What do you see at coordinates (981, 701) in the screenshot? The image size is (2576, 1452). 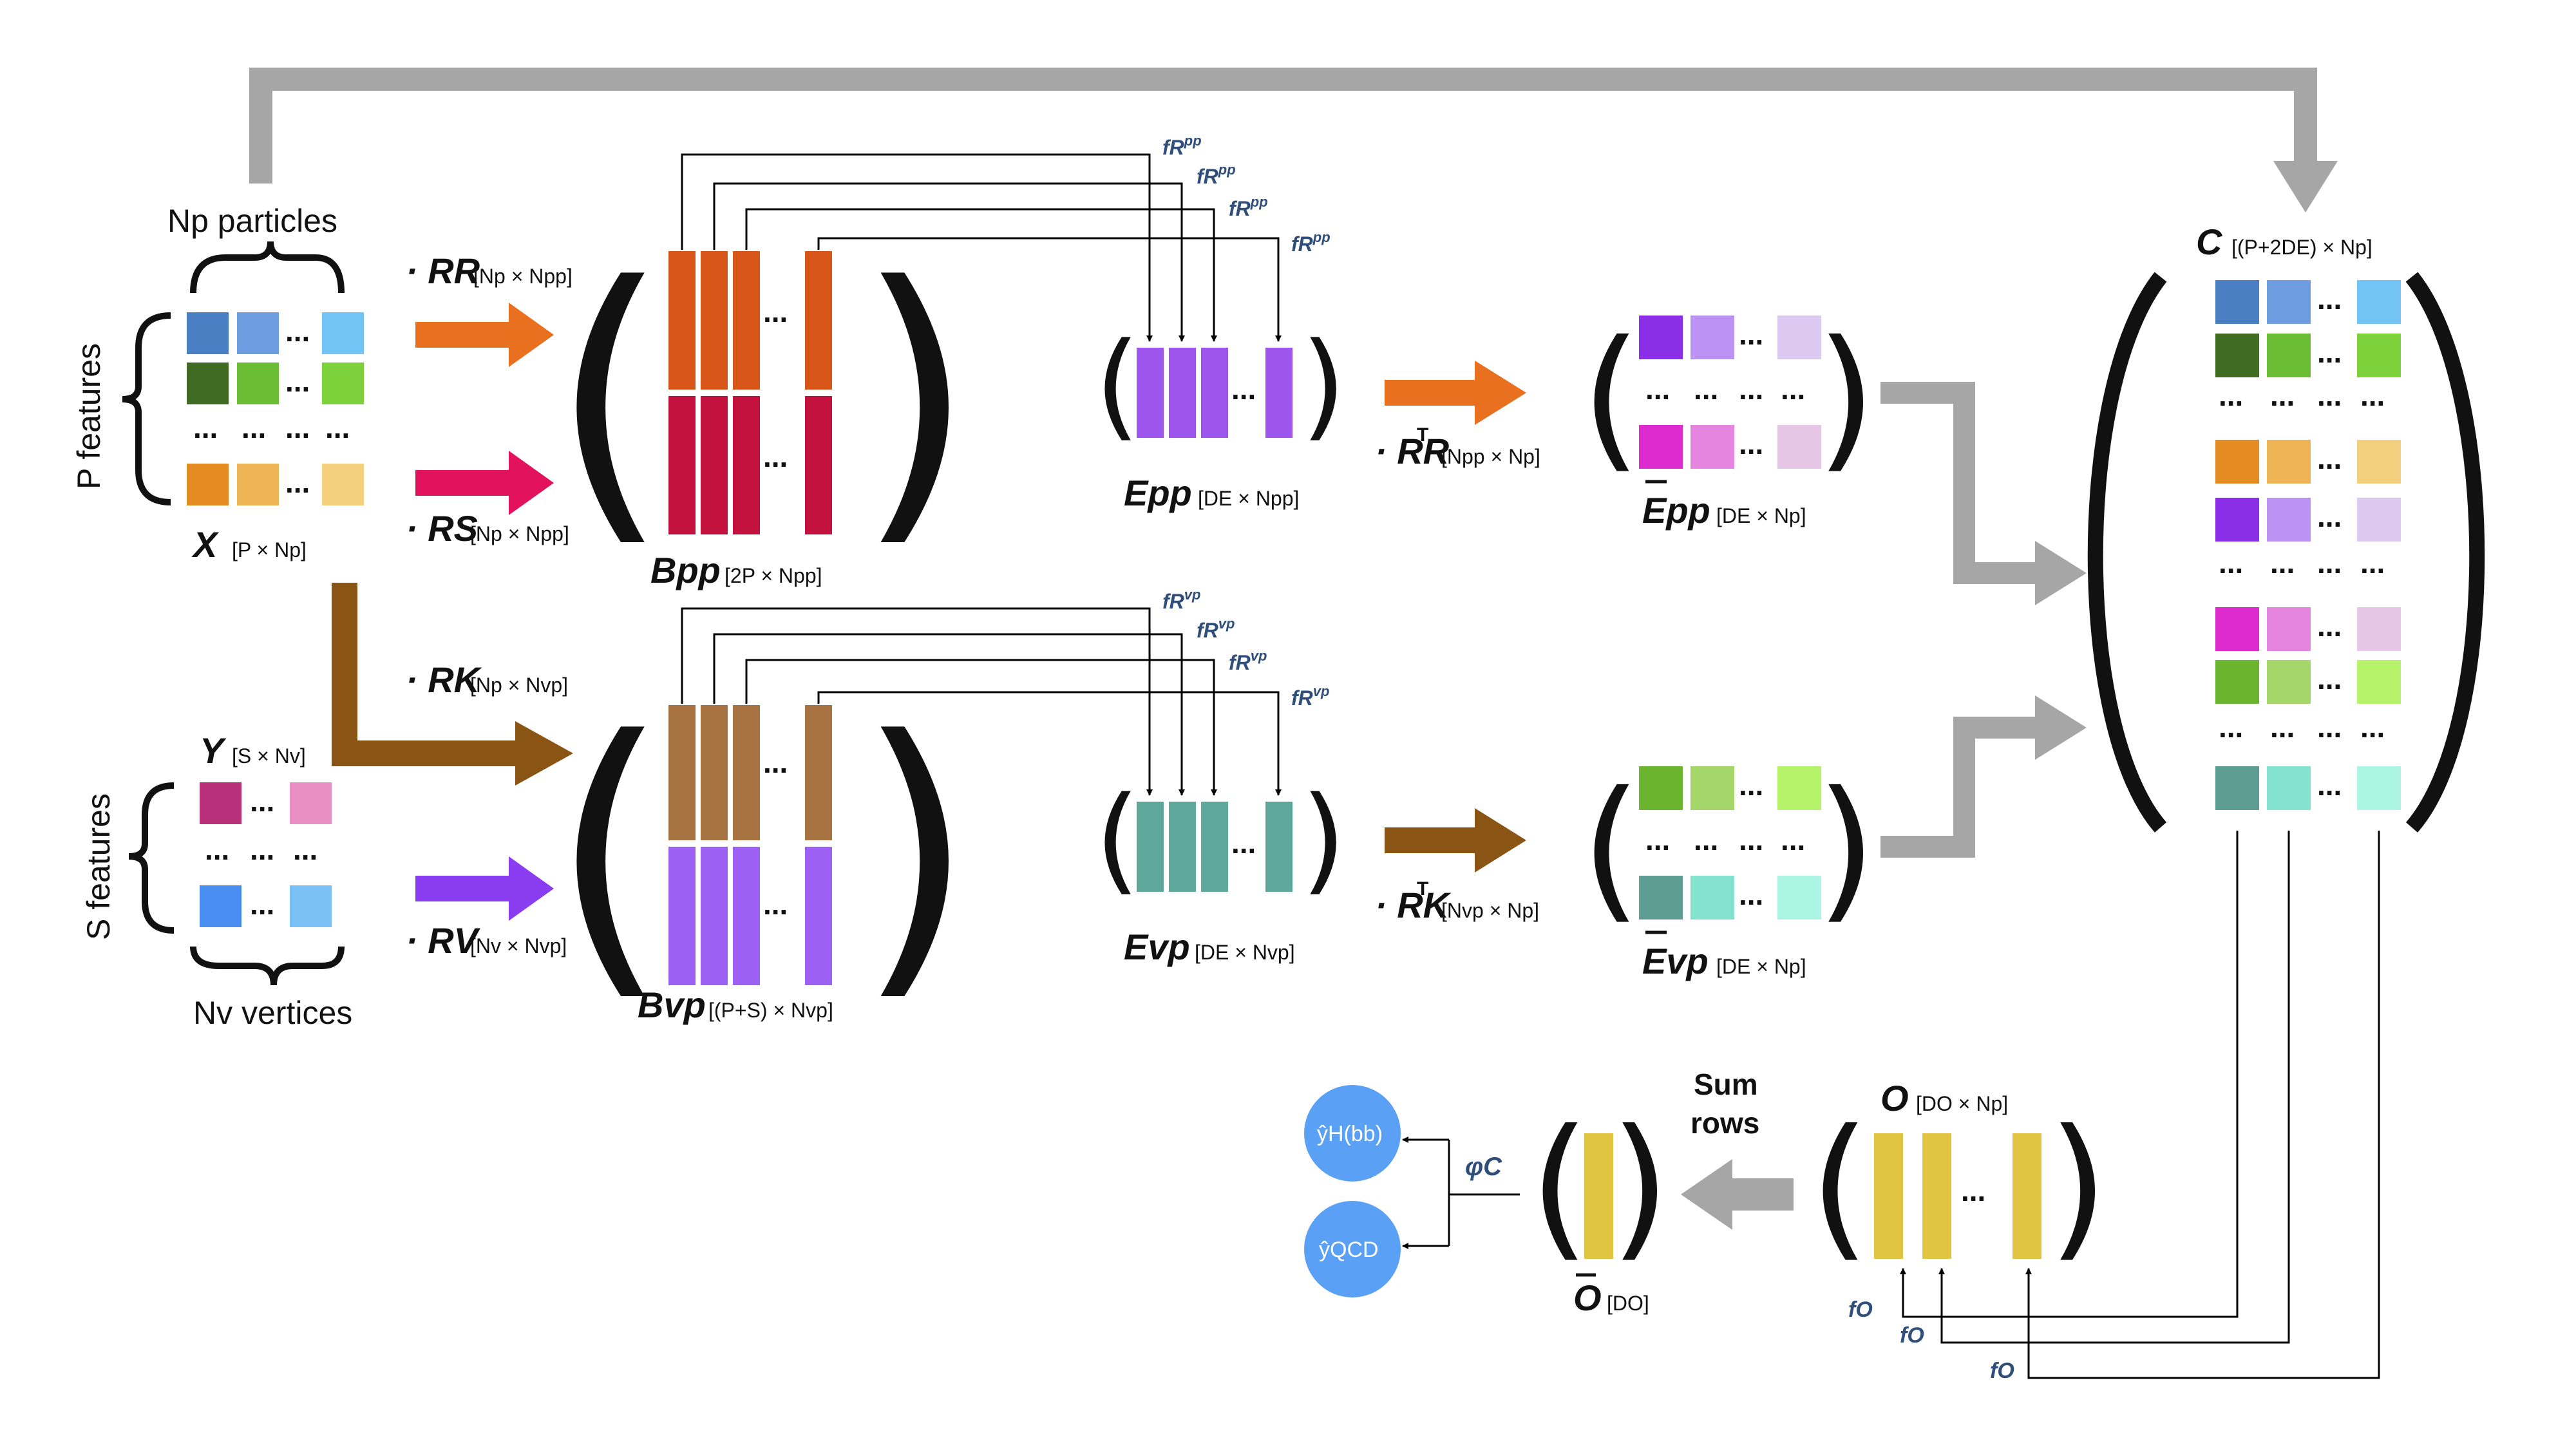 I see `fr-vp-connectors` at bounding box center [981, 701].